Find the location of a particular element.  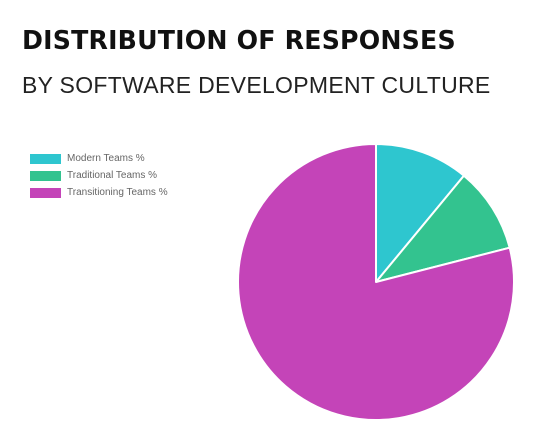

legend-swatch-modern-teams is located at coordinates (45, 158).